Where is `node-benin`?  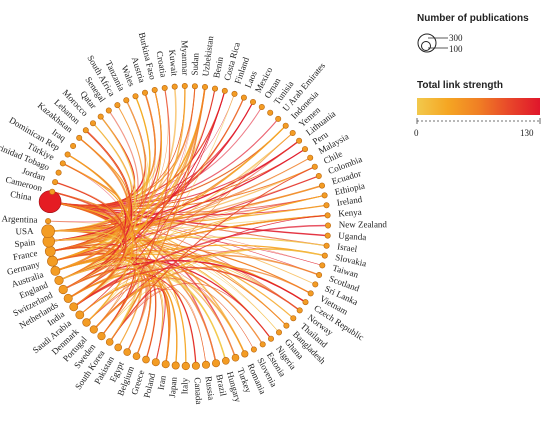
node-benin is located at coordinates (215, 88).